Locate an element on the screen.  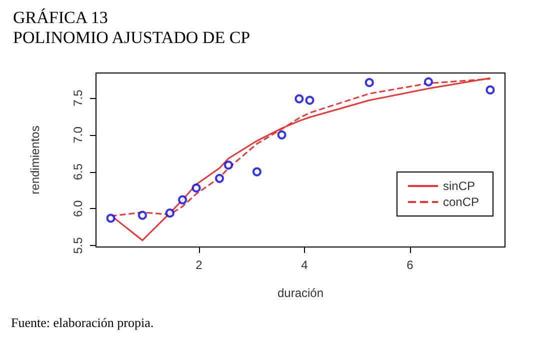
y-tick-label: 6.0 is located at coordinates (78, 209).